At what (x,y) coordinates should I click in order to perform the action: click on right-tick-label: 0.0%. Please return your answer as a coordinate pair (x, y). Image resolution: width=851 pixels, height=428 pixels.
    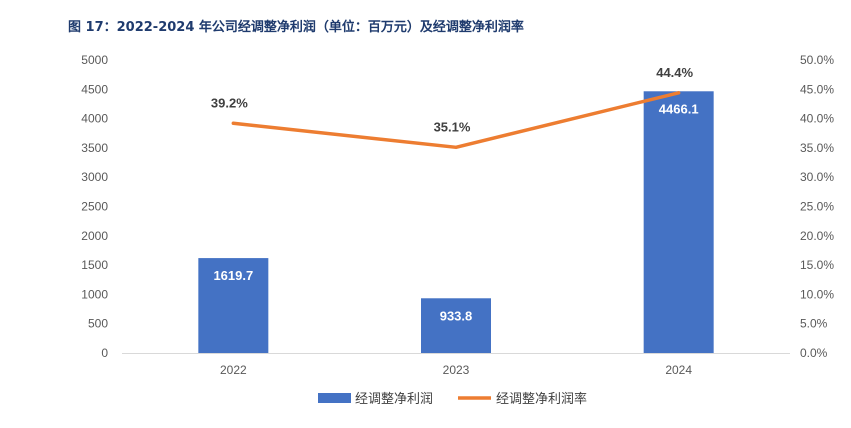
    Looking at the image, I should click on (814, 353).